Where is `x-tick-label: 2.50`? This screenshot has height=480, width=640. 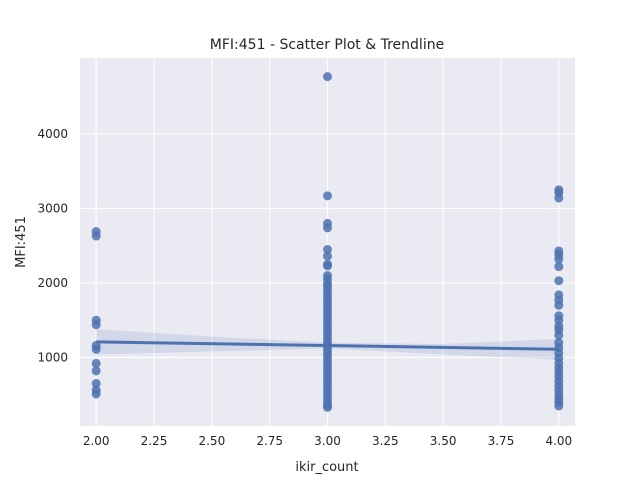
x-tick-label: 2.50 is located at coordinates (211, 441).